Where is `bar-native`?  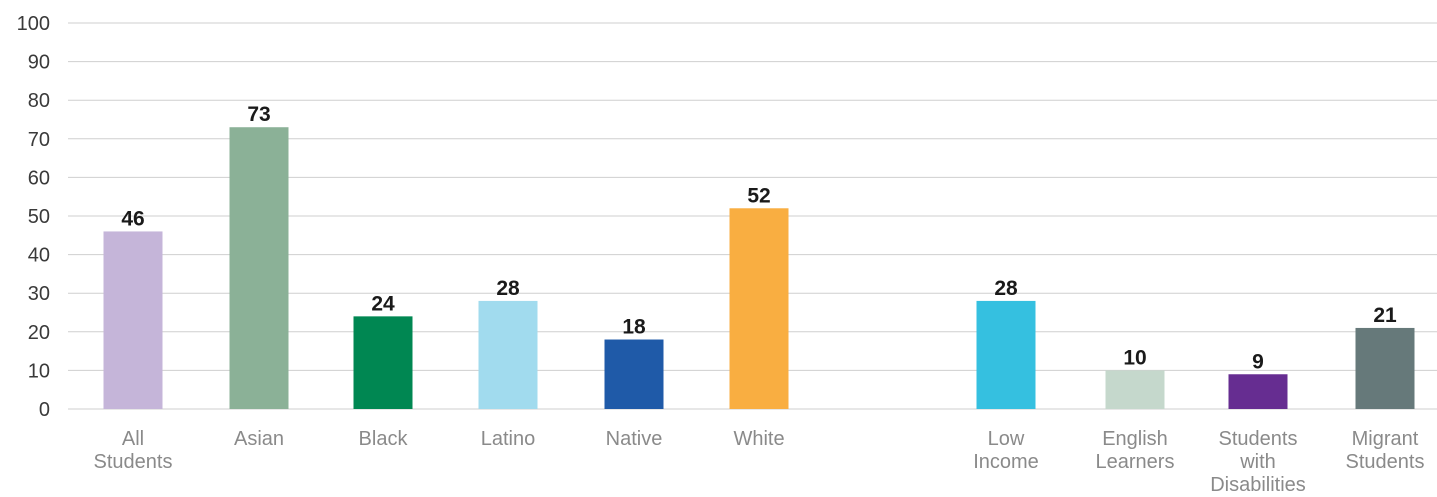
bar-native is located at coordinates (634, 374).